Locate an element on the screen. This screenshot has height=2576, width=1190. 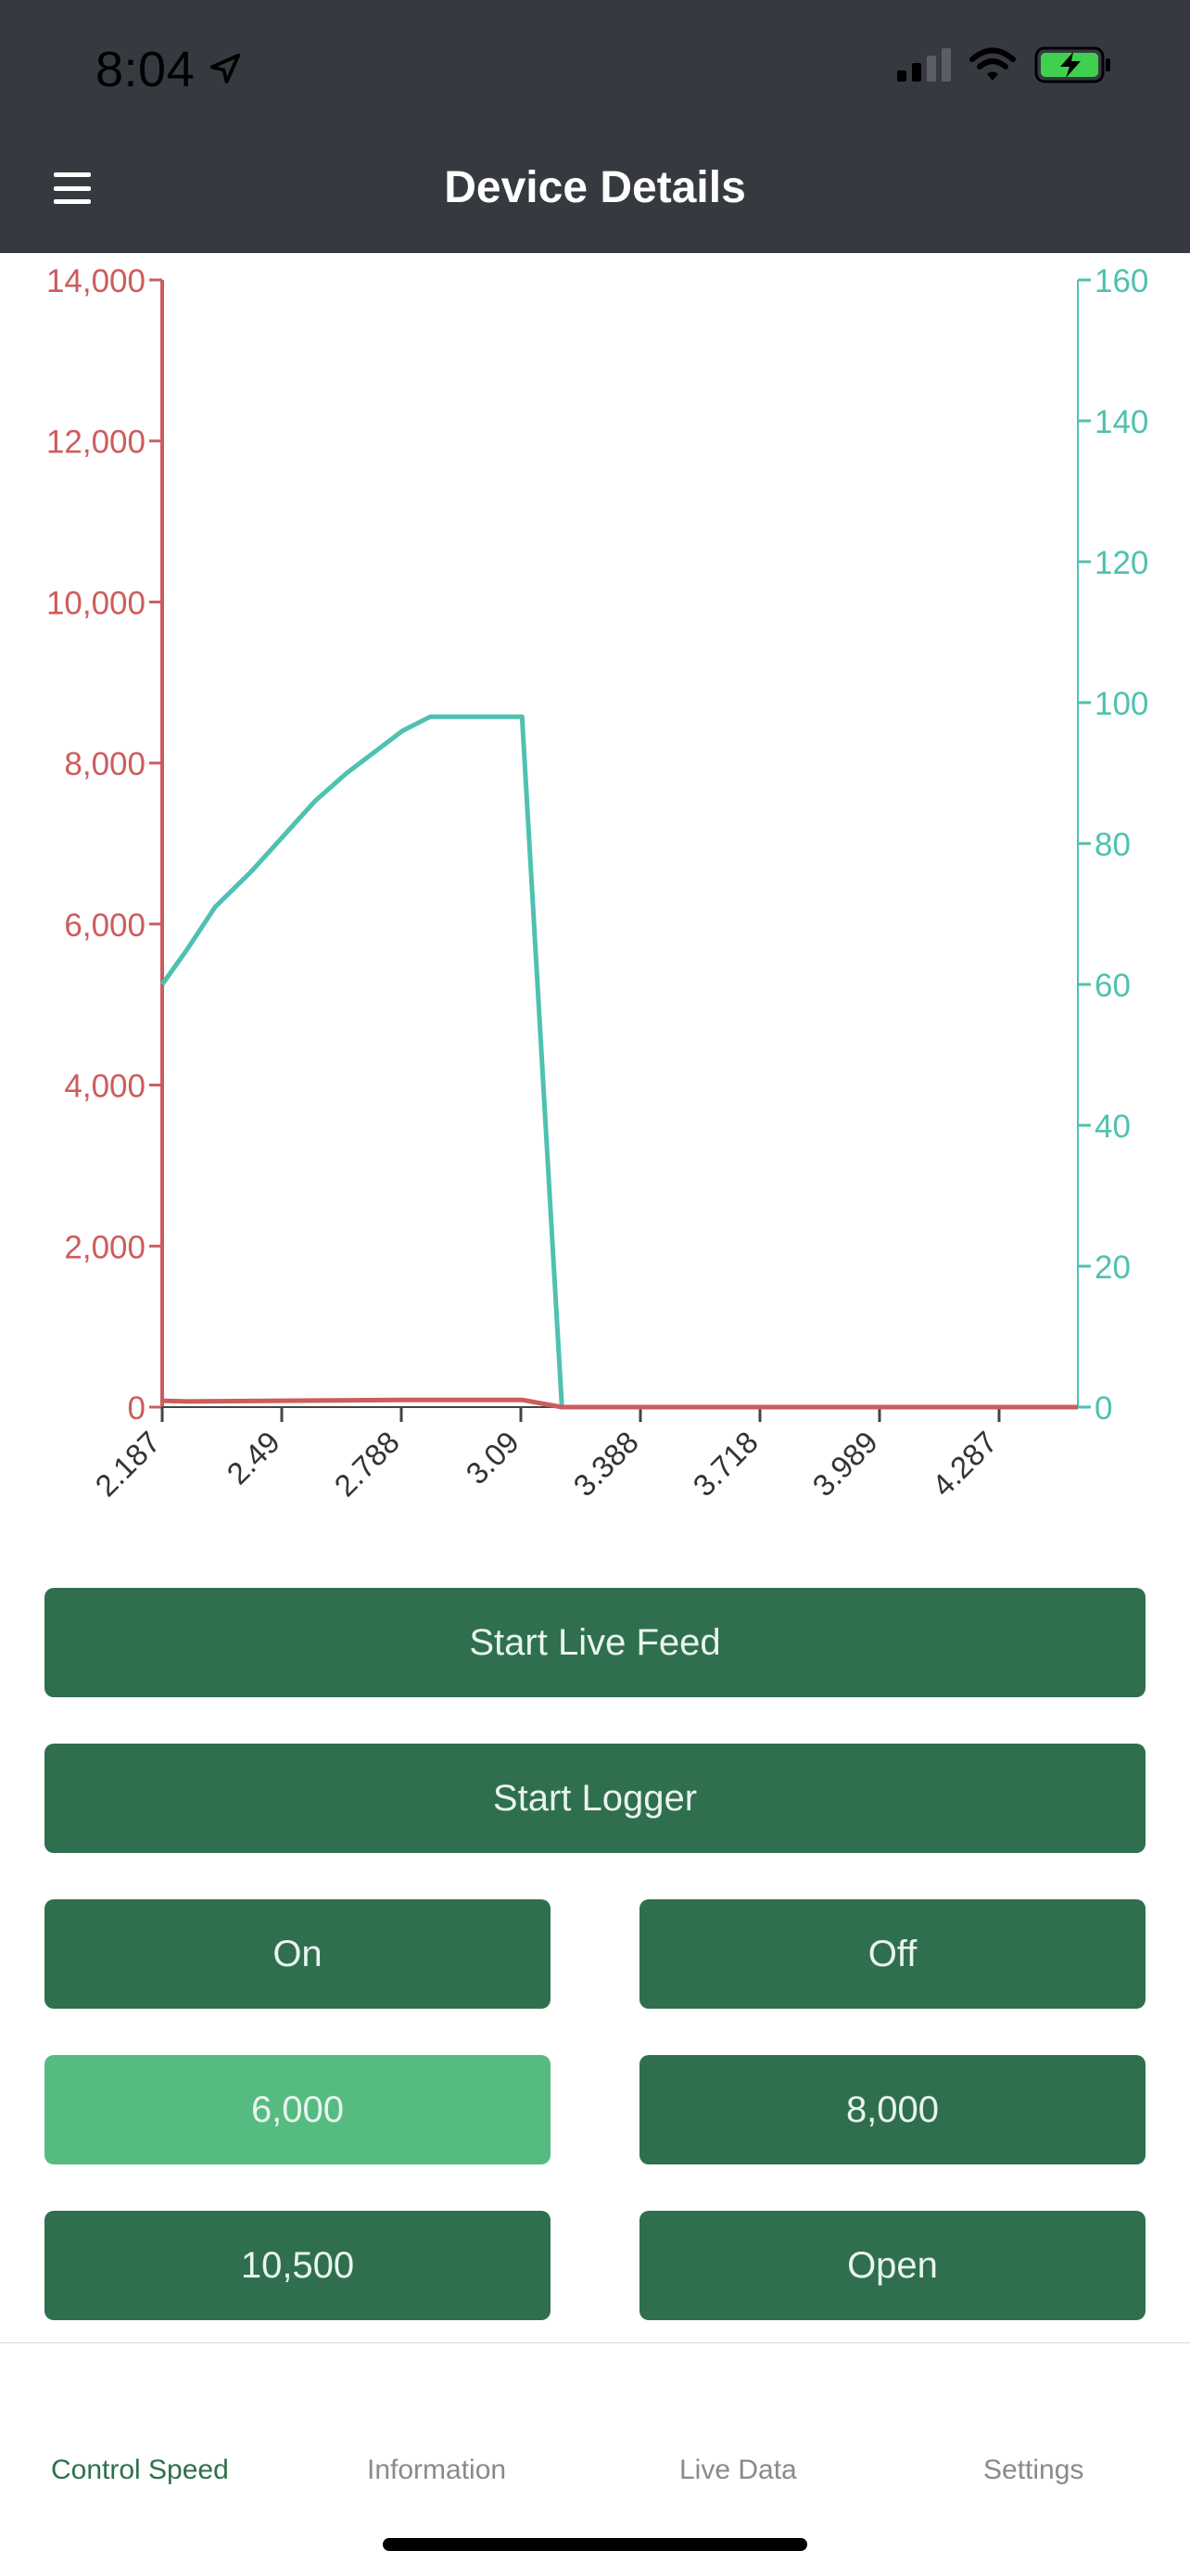
home-indicator is located at coordinates (595, 2544).